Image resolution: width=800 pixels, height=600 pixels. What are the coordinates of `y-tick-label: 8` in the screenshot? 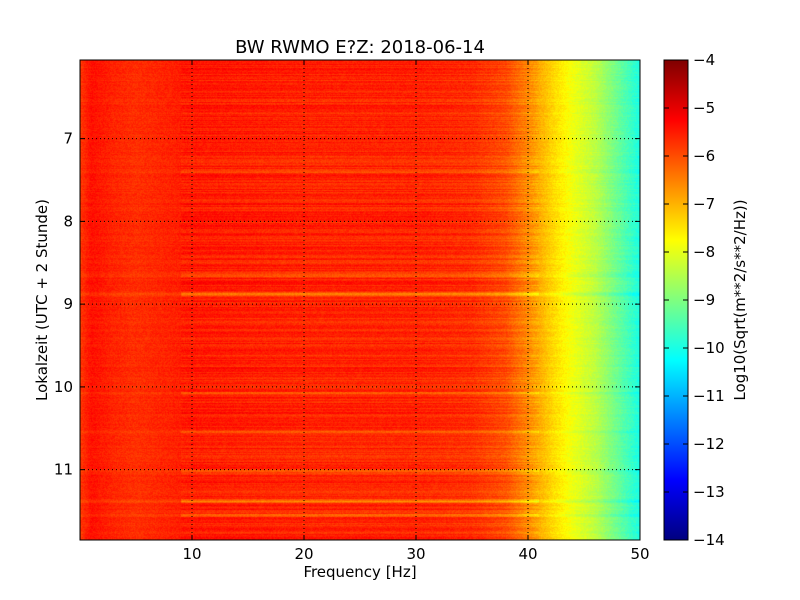 It's located at (68, 221).